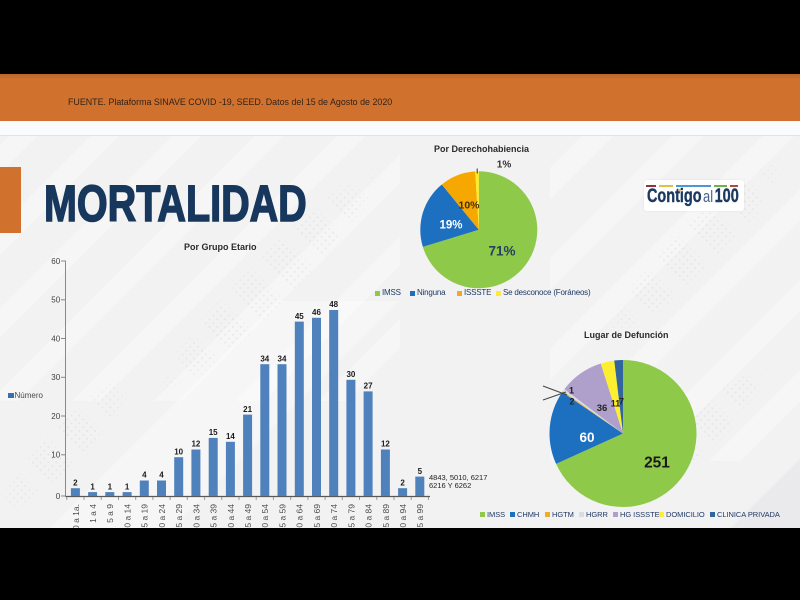  What do you see at coordinates (145, 516) in the screenshot?
I see `svg-text: 15 a 19` at bounding box center [145, 516].